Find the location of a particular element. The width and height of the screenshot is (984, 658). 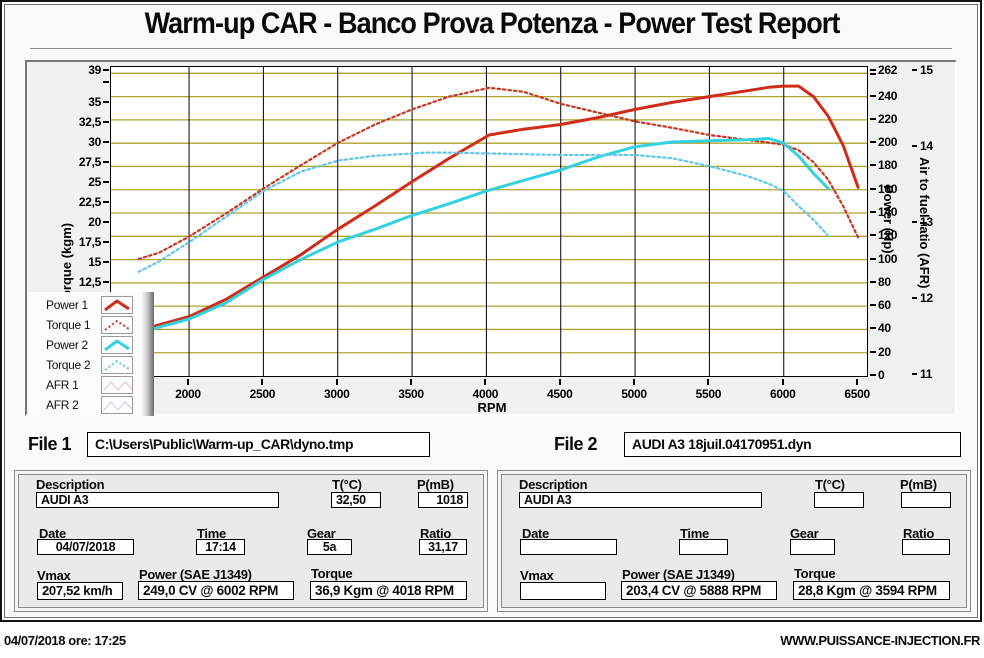

torque-tick-label: 22,5 is located at coordinates (89, 202).